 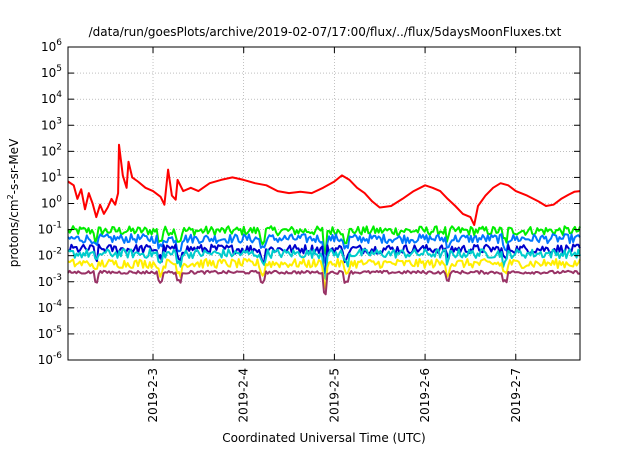 I want to click on y-tick-label: 10⁴, so click(x=51, y=98).